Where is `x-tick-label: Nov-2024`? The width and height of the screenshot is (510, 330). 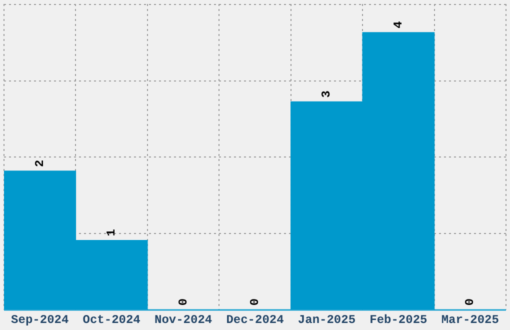 x-tick-label: Nov-2024 is located at coordinates (183, 319).